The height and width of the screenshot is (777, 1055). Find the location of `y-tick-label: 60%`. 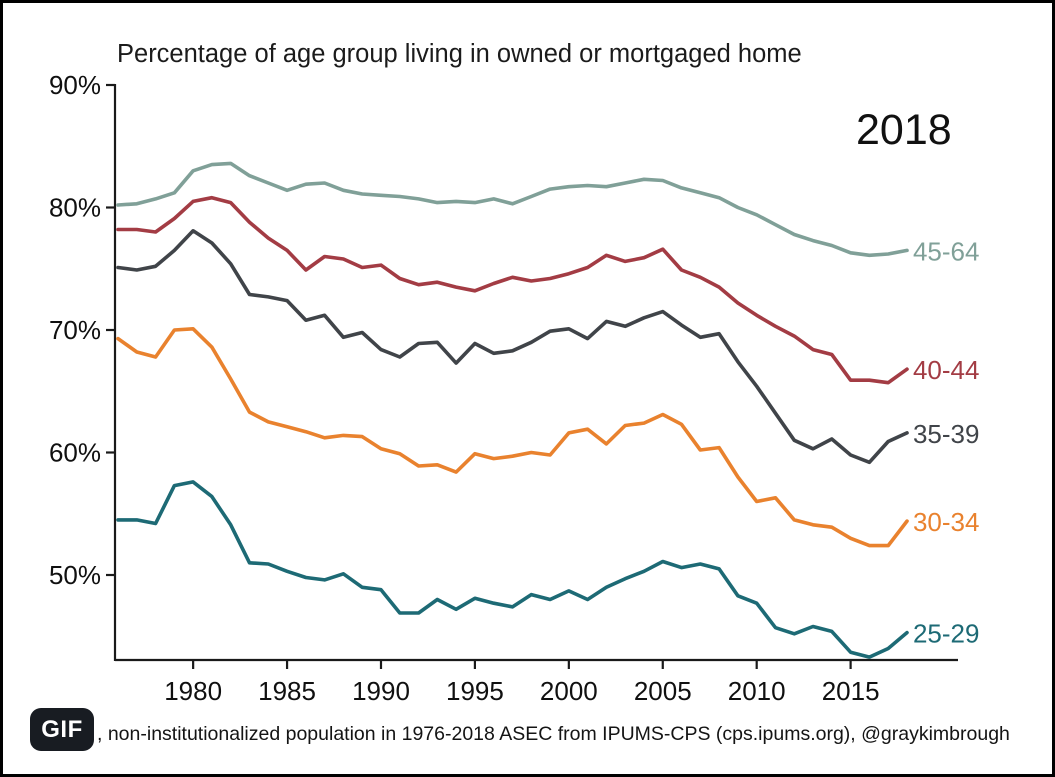

y-tick-label: 60% is located at coordinates (75, 453).